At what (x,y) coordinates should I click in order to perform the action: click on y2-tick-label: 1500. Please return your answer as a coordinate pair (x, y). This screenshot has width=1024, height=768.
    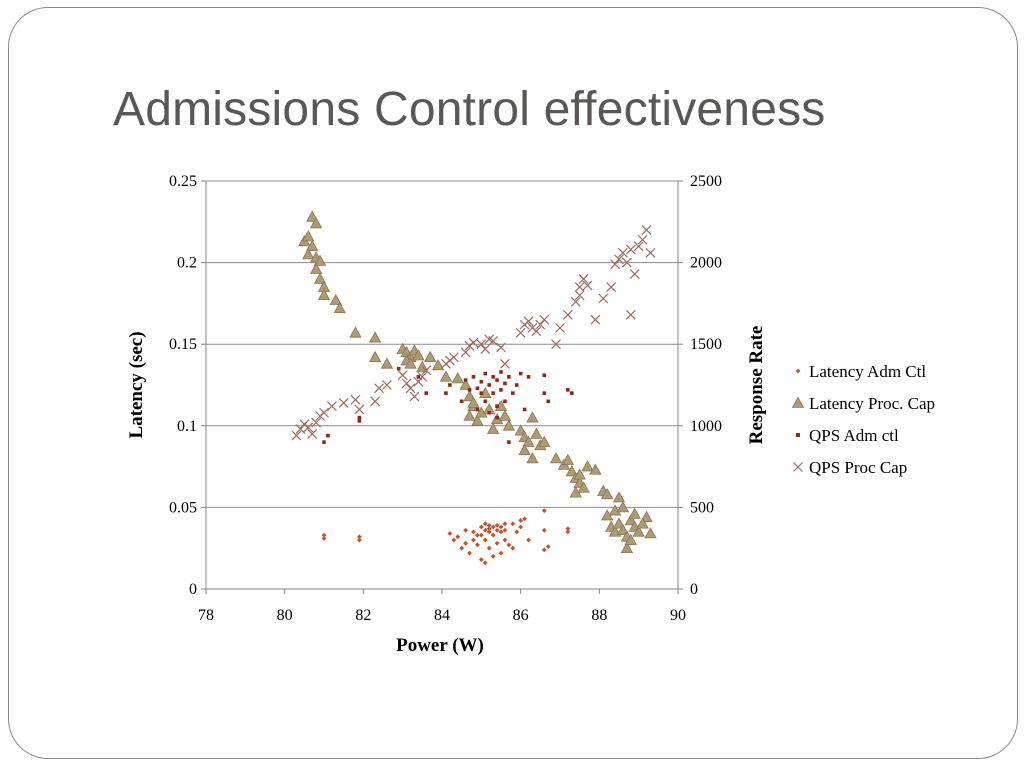
    Looking at the image, I should click on (706, 344).